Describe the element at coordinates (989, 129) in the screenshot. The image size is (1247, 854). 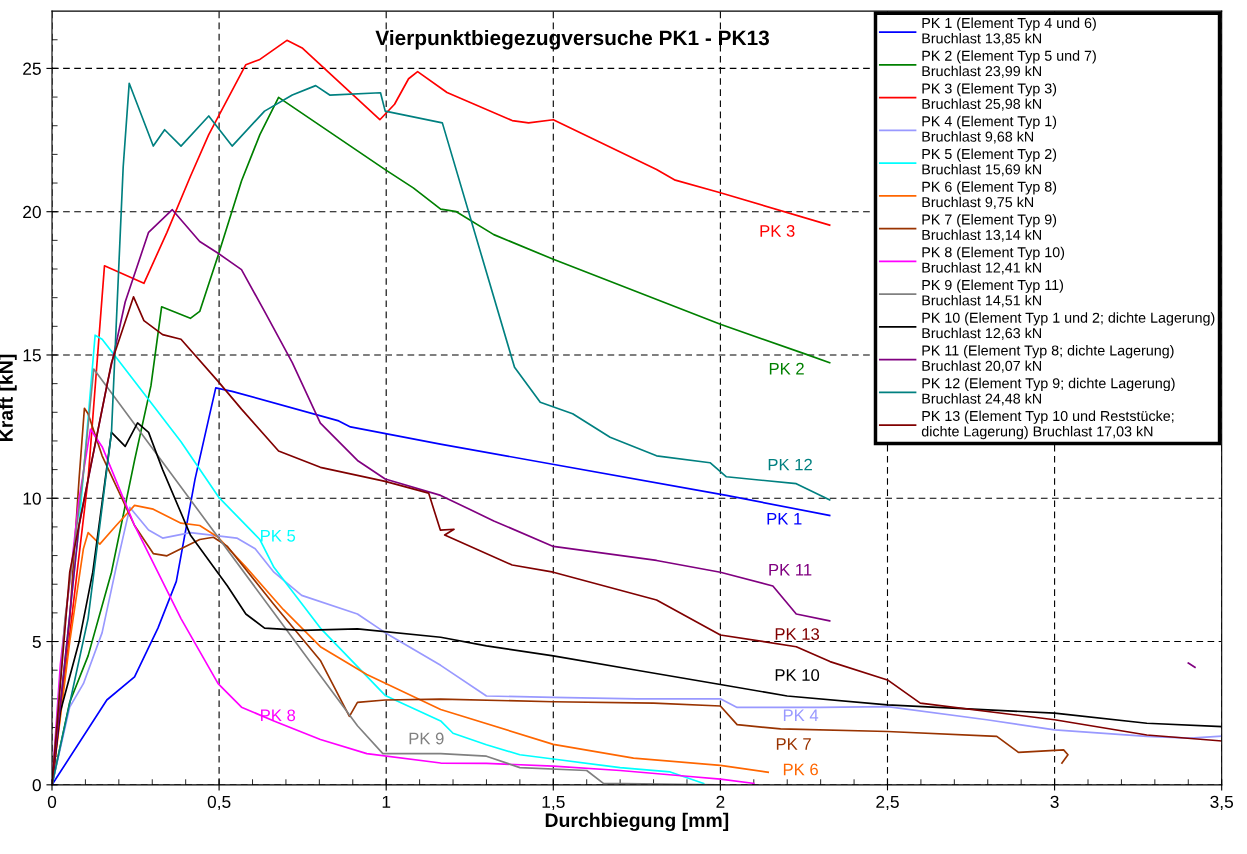
I see `legend-label: PK 4 (Element Typ 1) Bruchlast 9,68 kN` at that location.